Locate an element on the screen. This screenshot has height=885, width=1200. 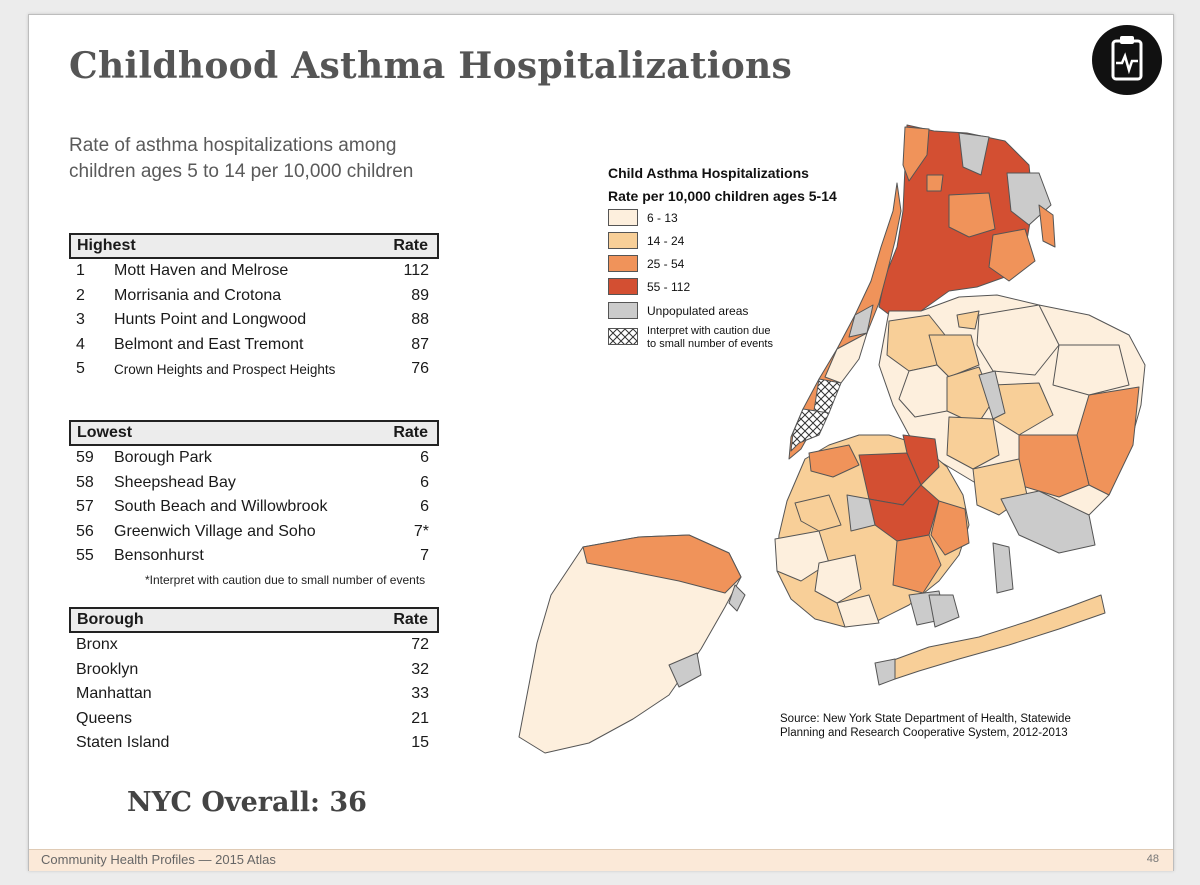
name-cell: South Beach and Willowbrook is located at coordinates (221, 507).